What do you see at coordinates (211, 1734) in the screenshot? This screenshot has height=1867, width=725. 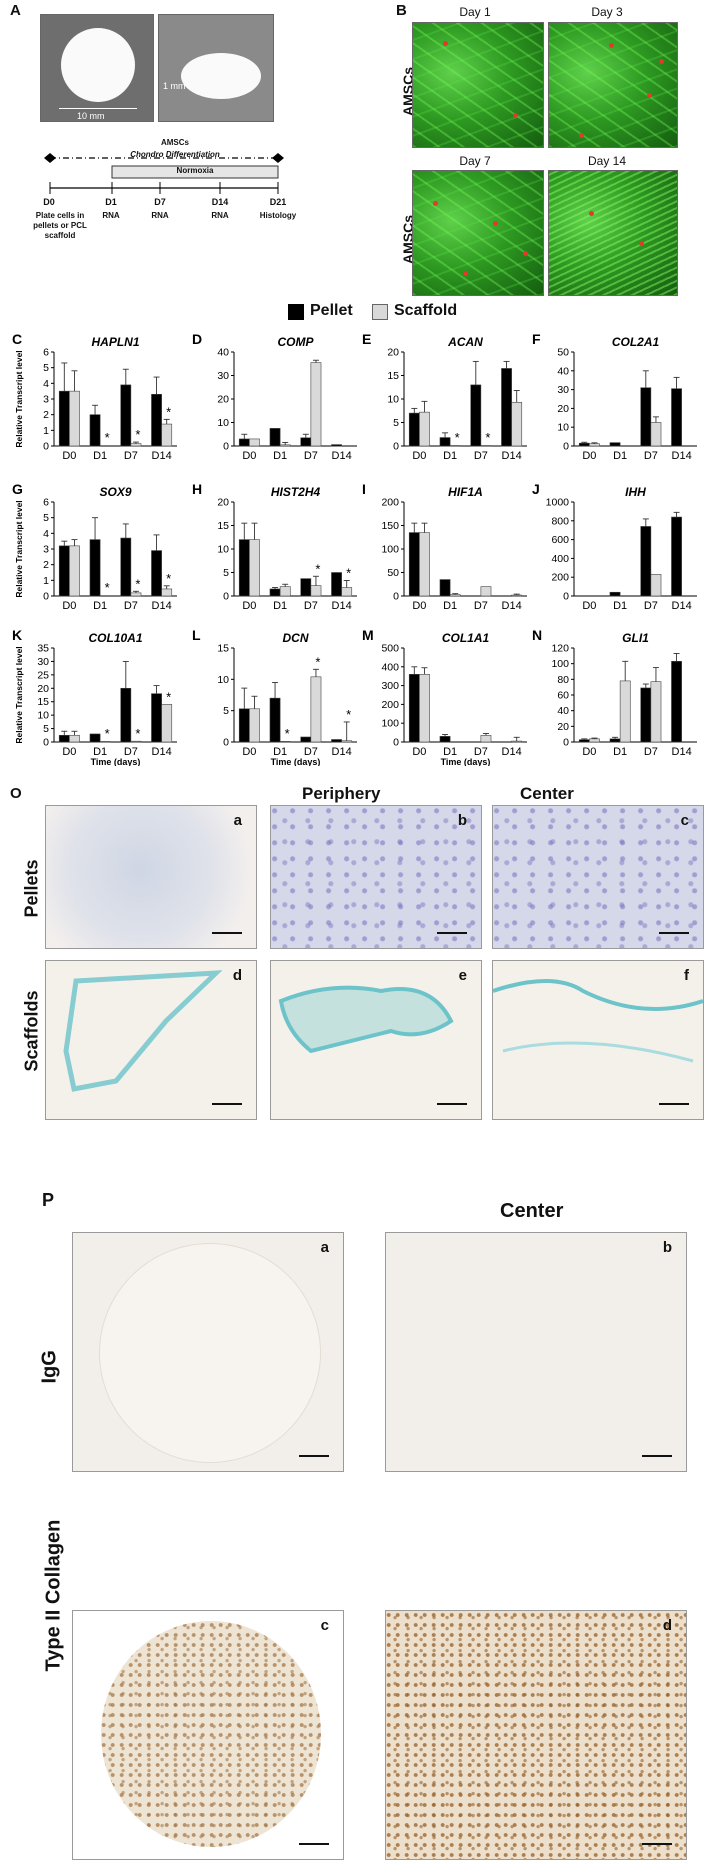 I see `pellet-section-stained` at bounding box center [211, 1734].